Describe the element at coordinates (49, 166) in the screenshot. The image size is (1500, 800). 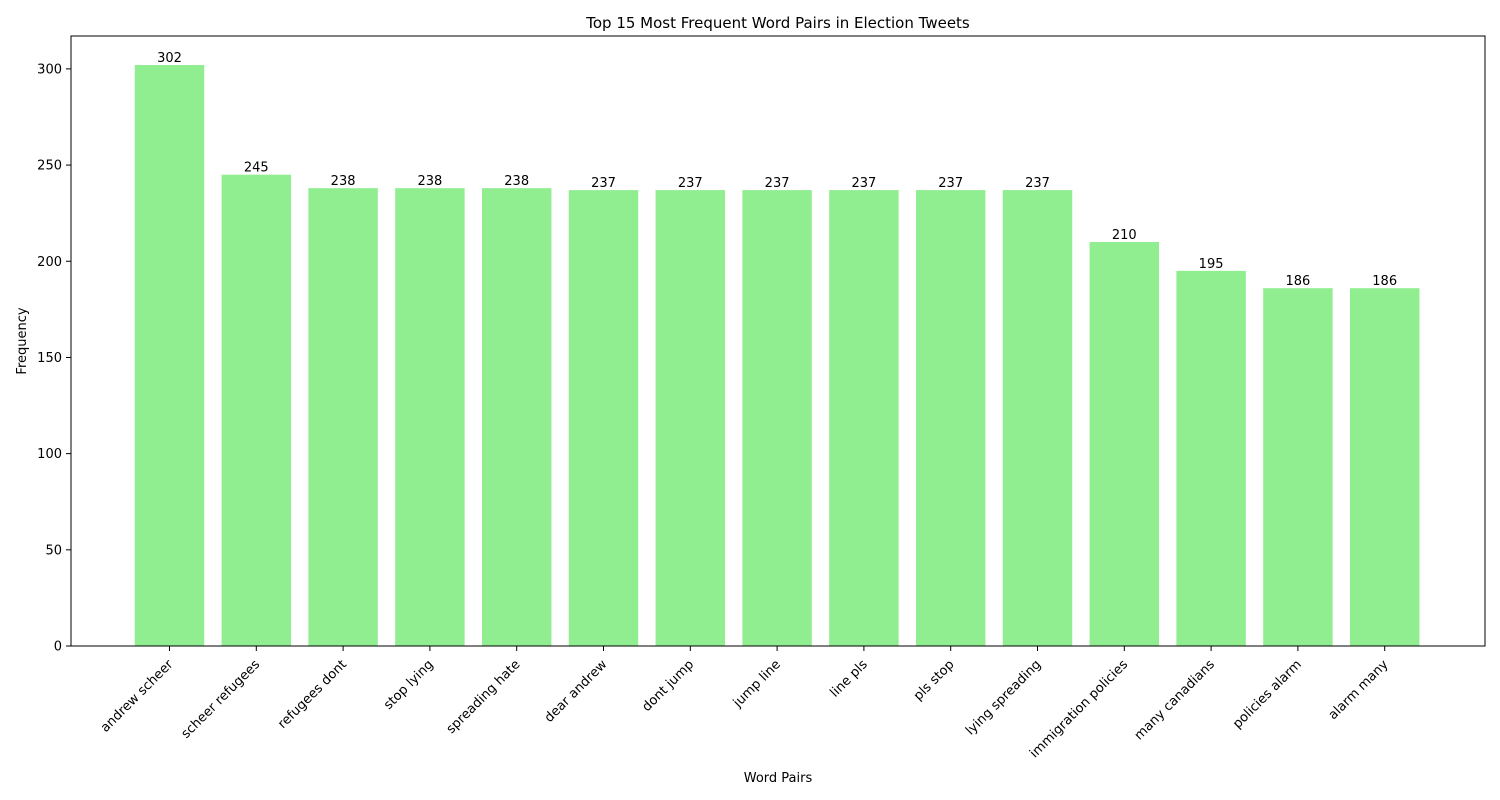
I see `y-tick-label: 250` at that location.